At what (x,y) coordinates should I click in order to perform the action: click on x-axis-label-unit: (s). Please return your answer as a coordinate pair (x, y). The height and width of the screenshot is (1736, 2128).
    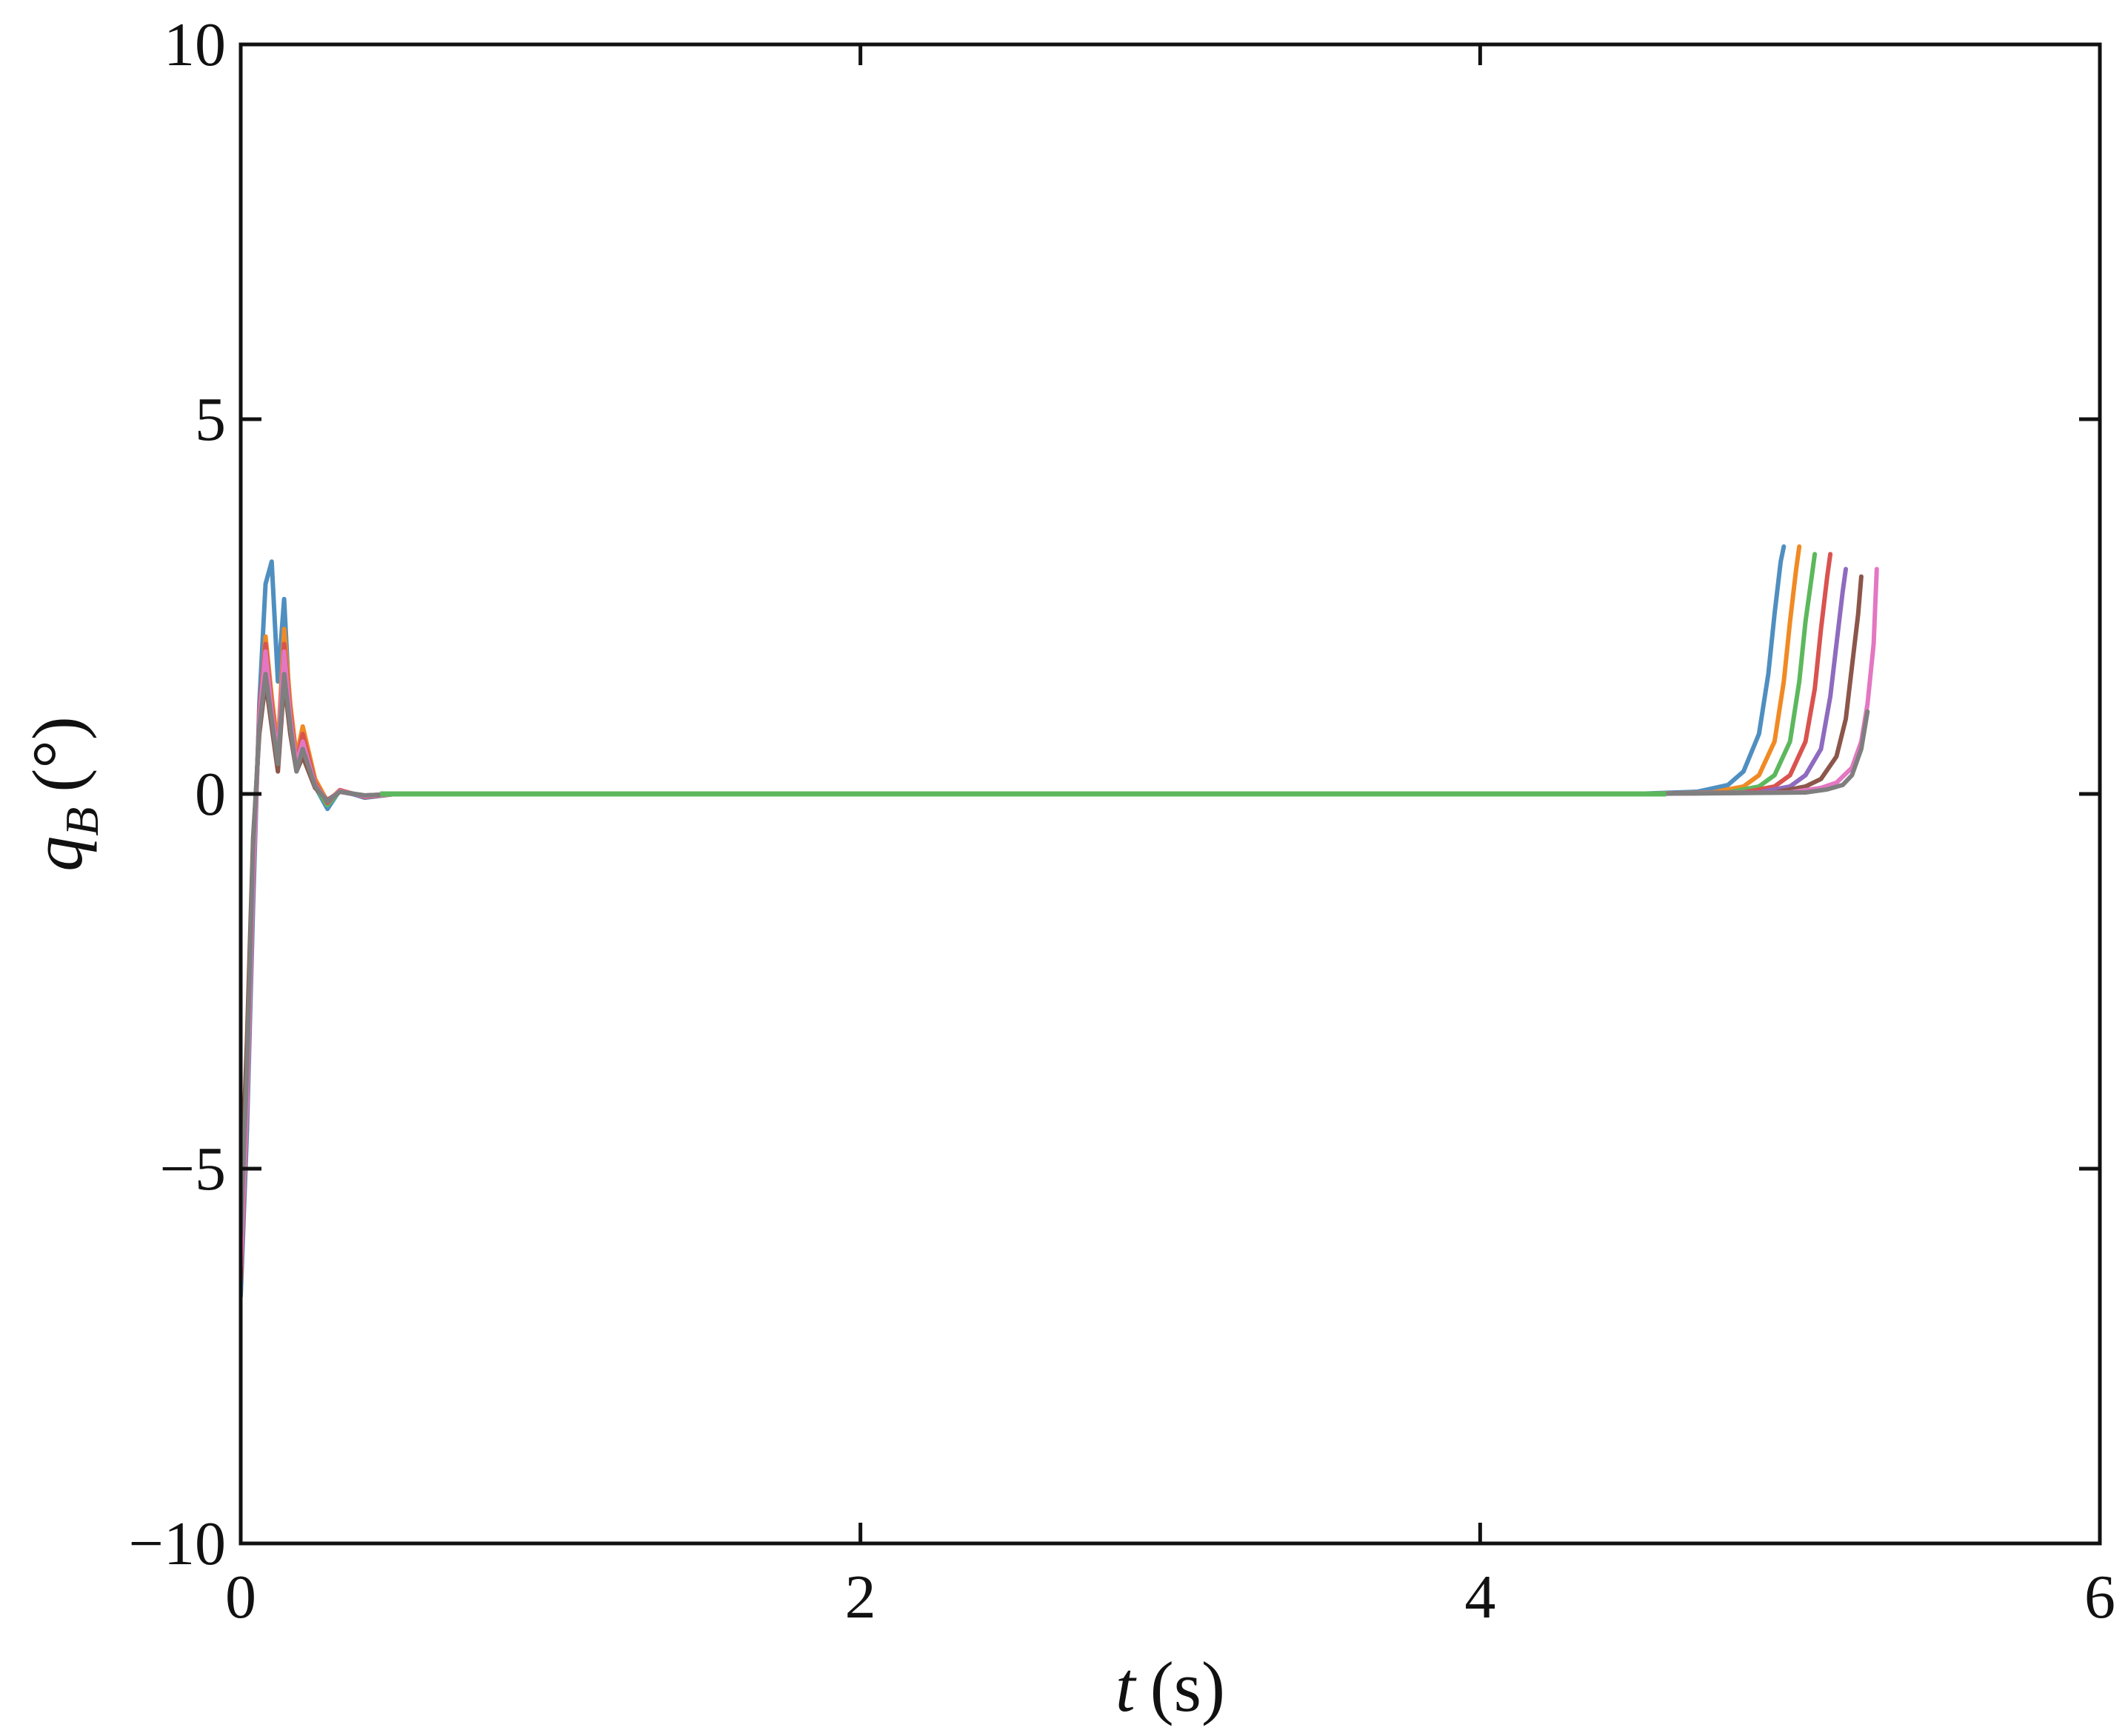
    Looking at the image, I should click on (1187, 1686).